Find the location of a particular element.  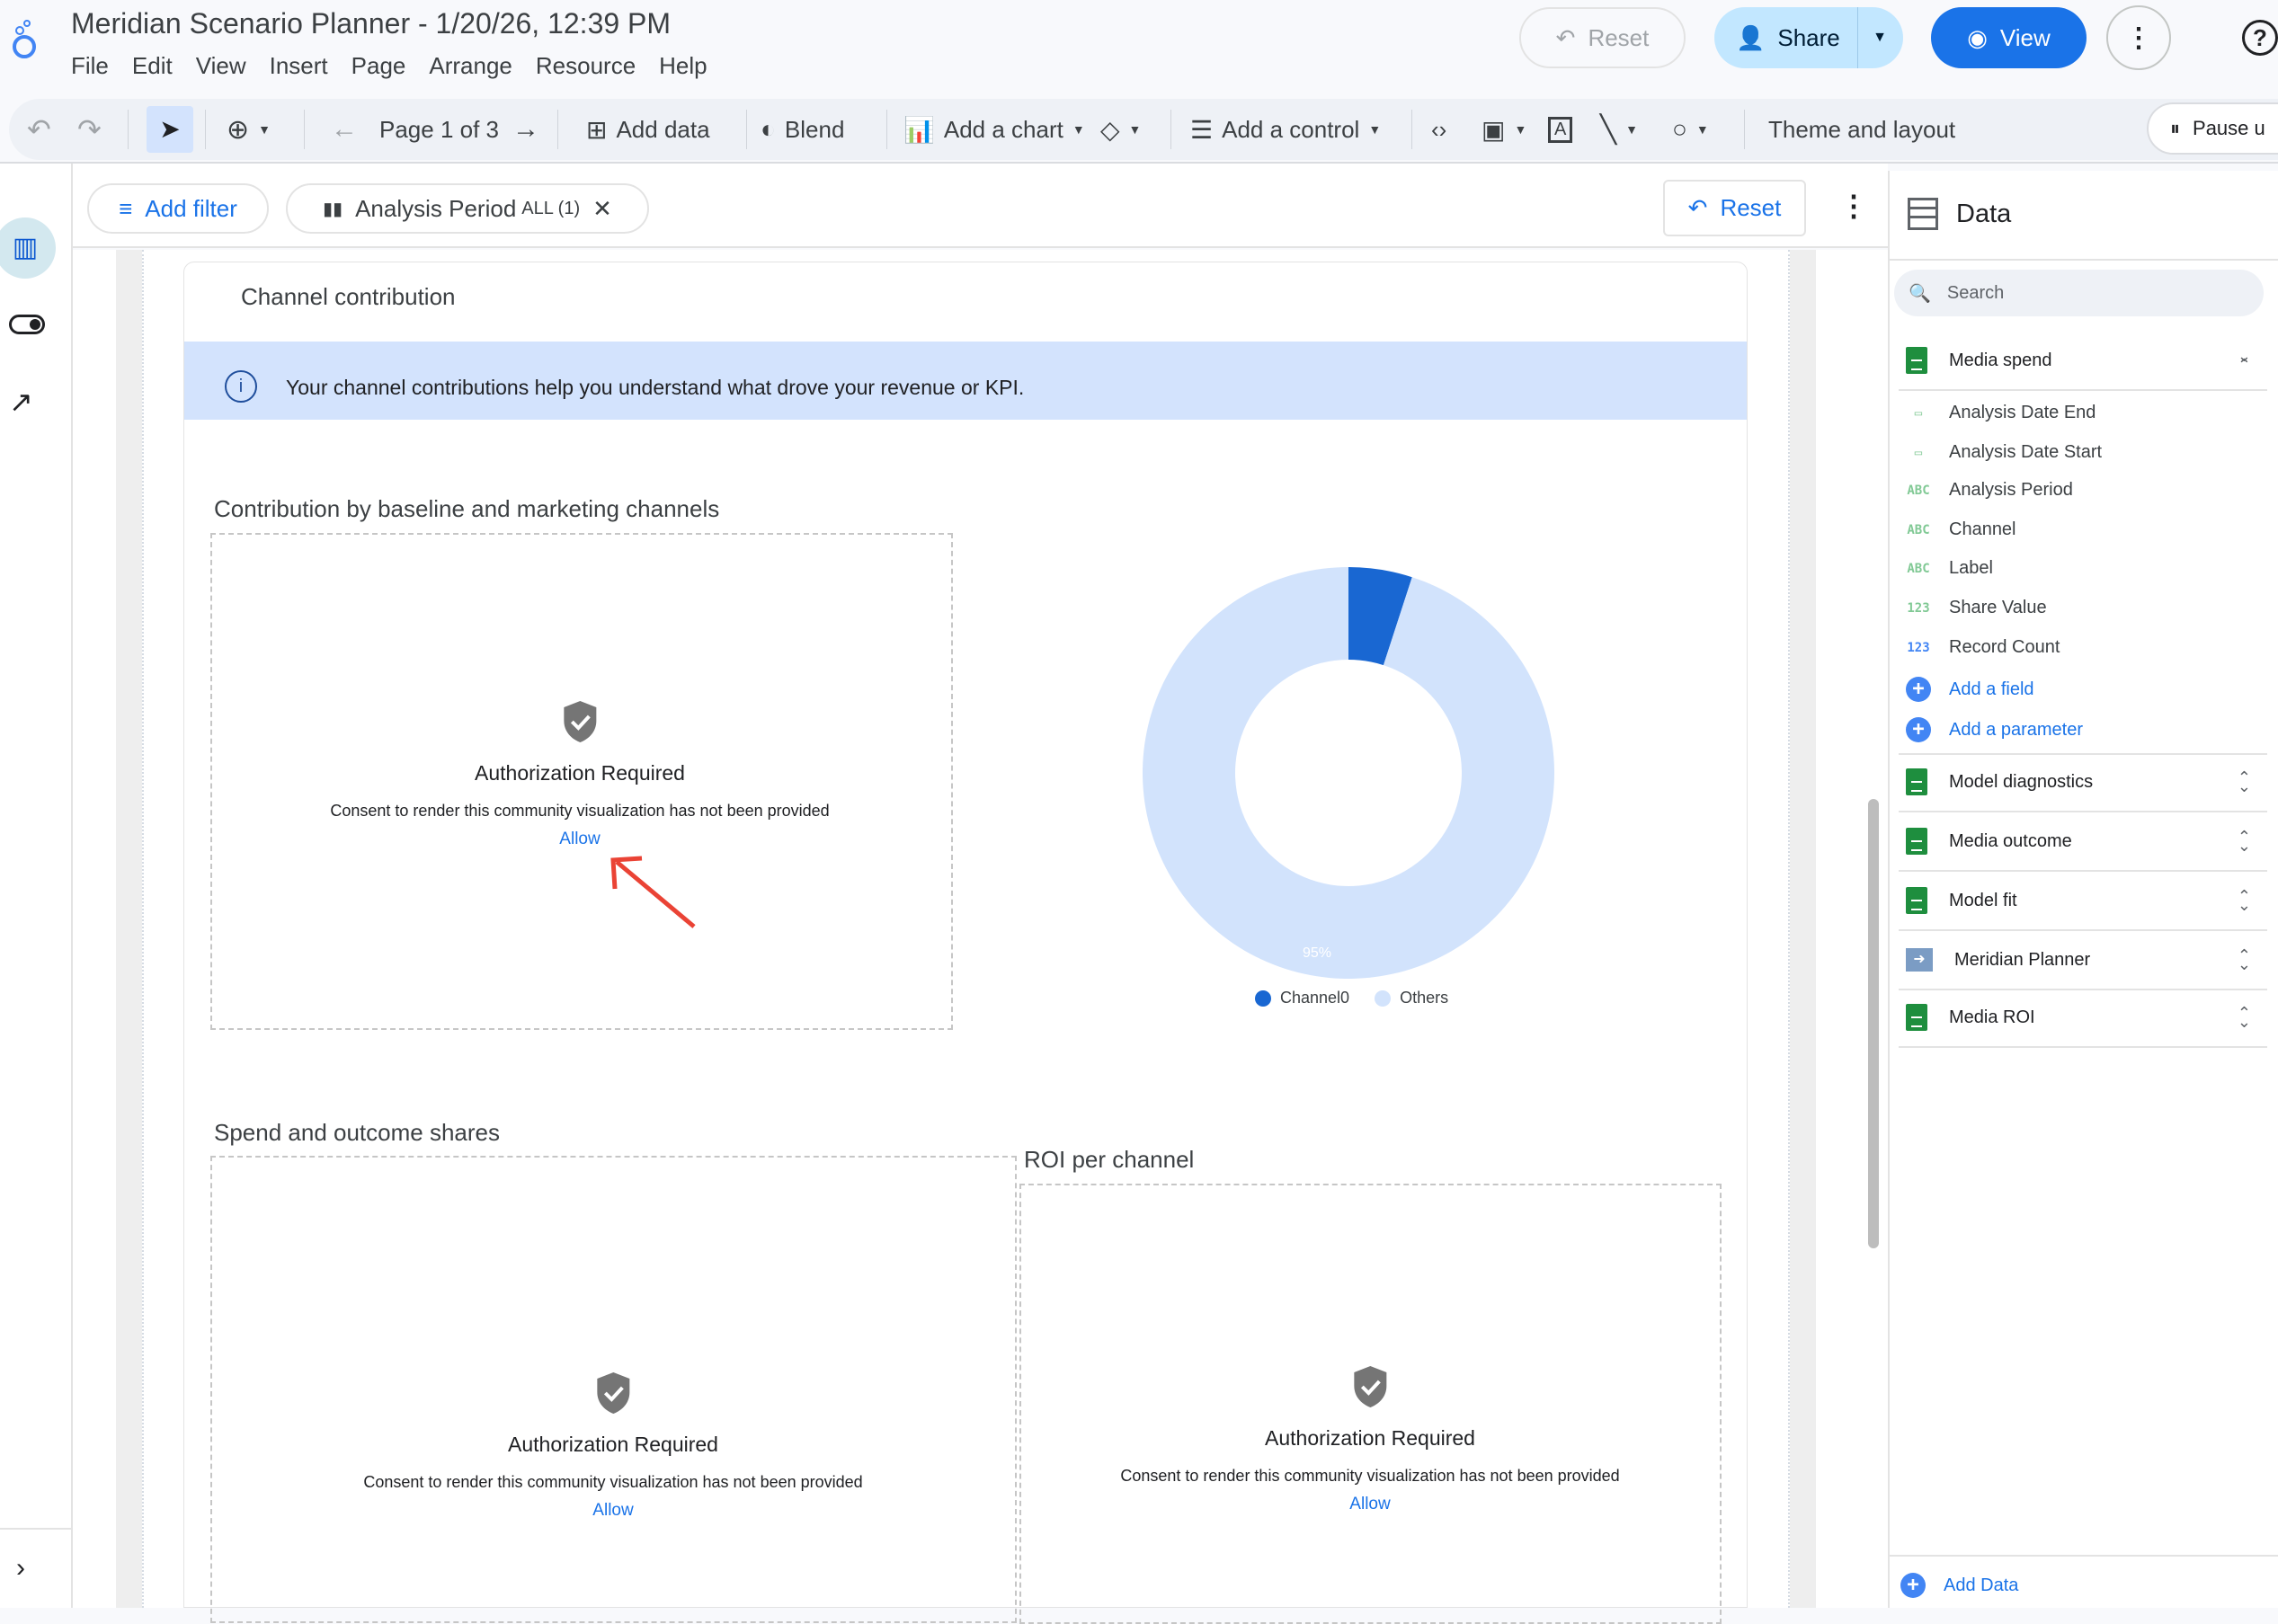

data-source-media-outcome: Media outcome ⌃ ⌄ is located at coordinates (2083, 842).